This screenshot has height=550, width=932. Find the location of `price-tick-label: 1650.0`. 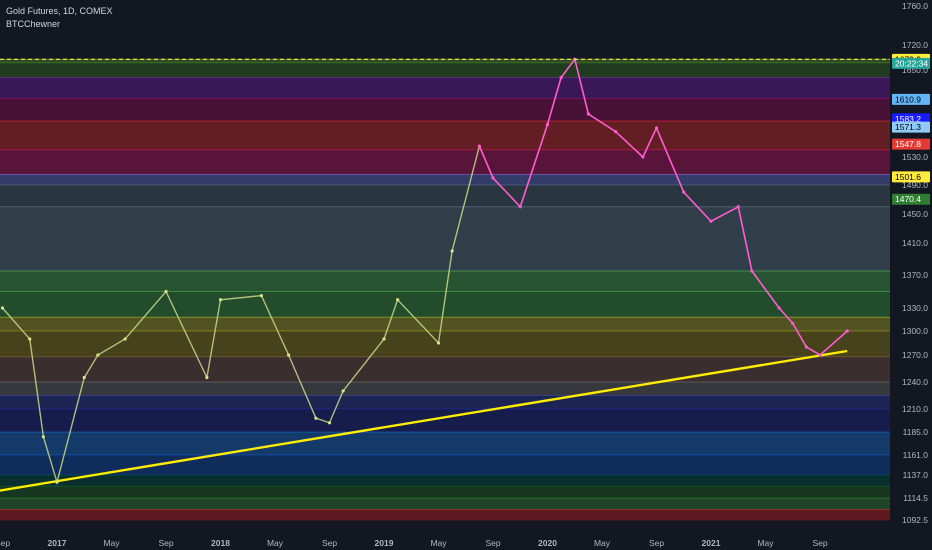

price-tick-label: 1650.0 is located at coordinates (915, 70).